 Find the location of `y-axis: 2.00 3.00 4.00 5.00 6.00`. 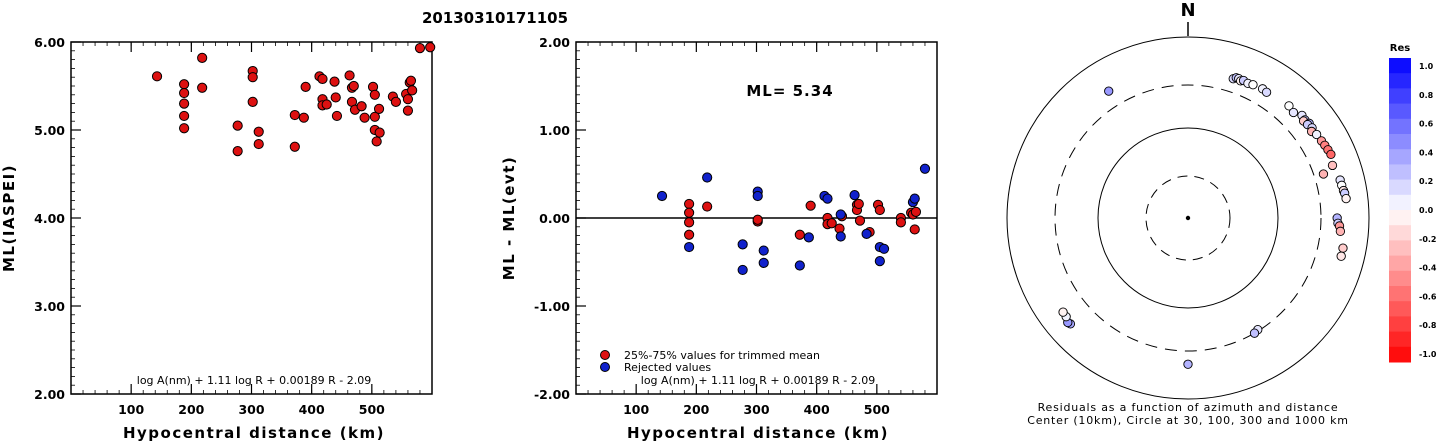

y-axis: 2.00 3.00 4.00 5.00 6.00 is located at coordinates (57, 218).